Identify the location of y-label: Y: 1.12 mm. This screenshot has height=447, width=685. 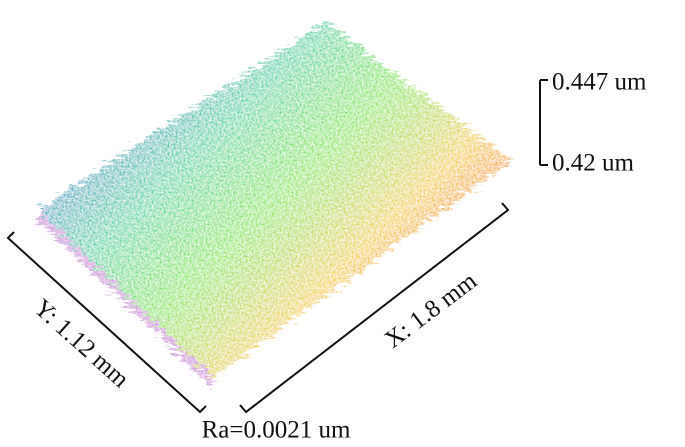
(81, 343).